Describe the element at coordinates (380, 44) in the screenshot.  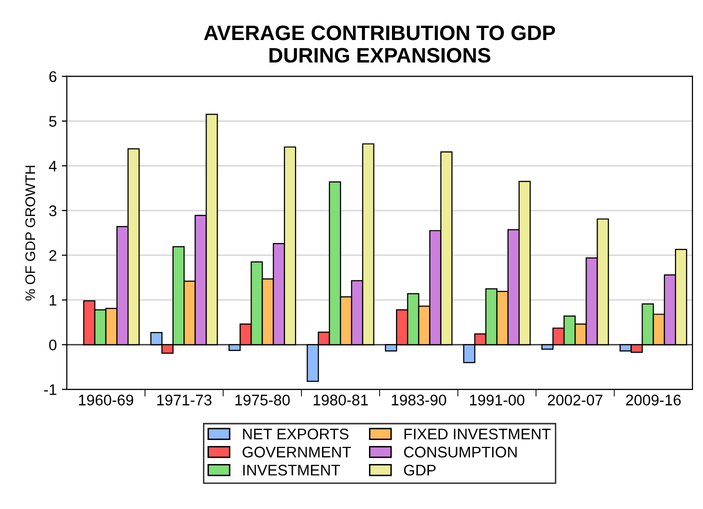
I see `chart-title: AVERAGE CONTRIBUTION TO GDP DURING EXPANSIONS` at that location.